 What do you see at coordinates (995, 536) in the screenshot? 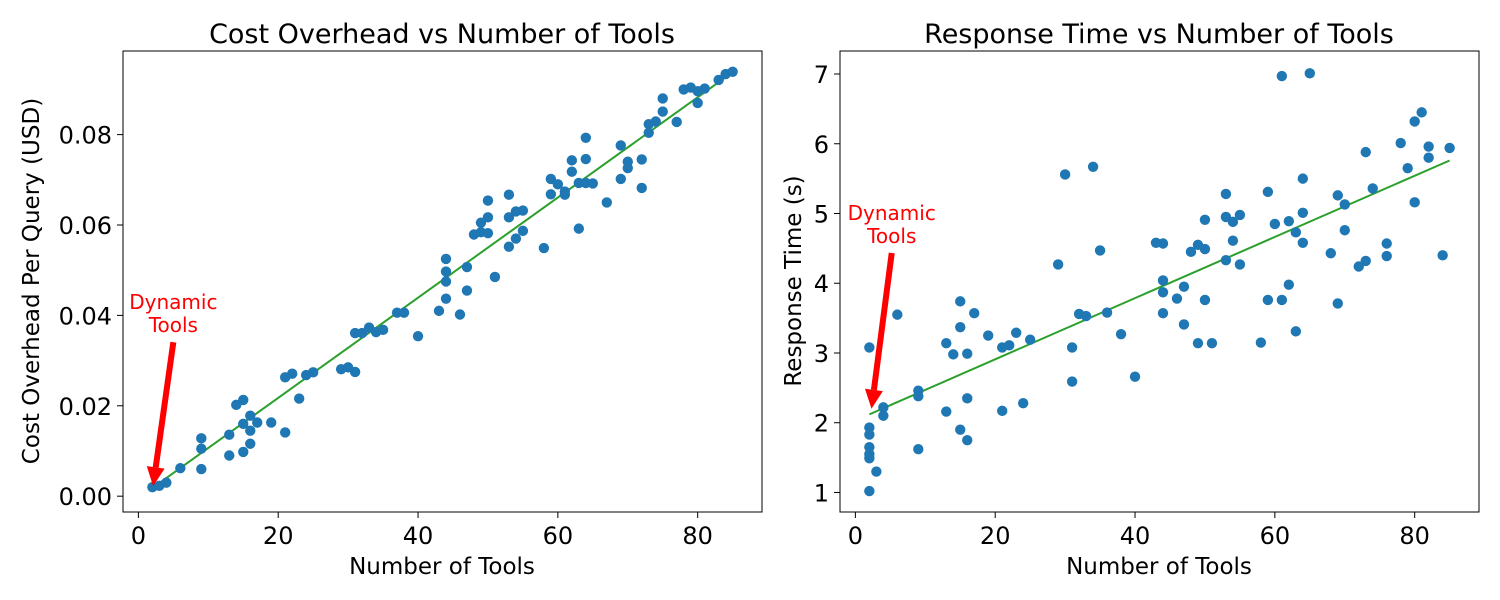
I see `x-tick-label: 20` at bounding box center [995, 536].